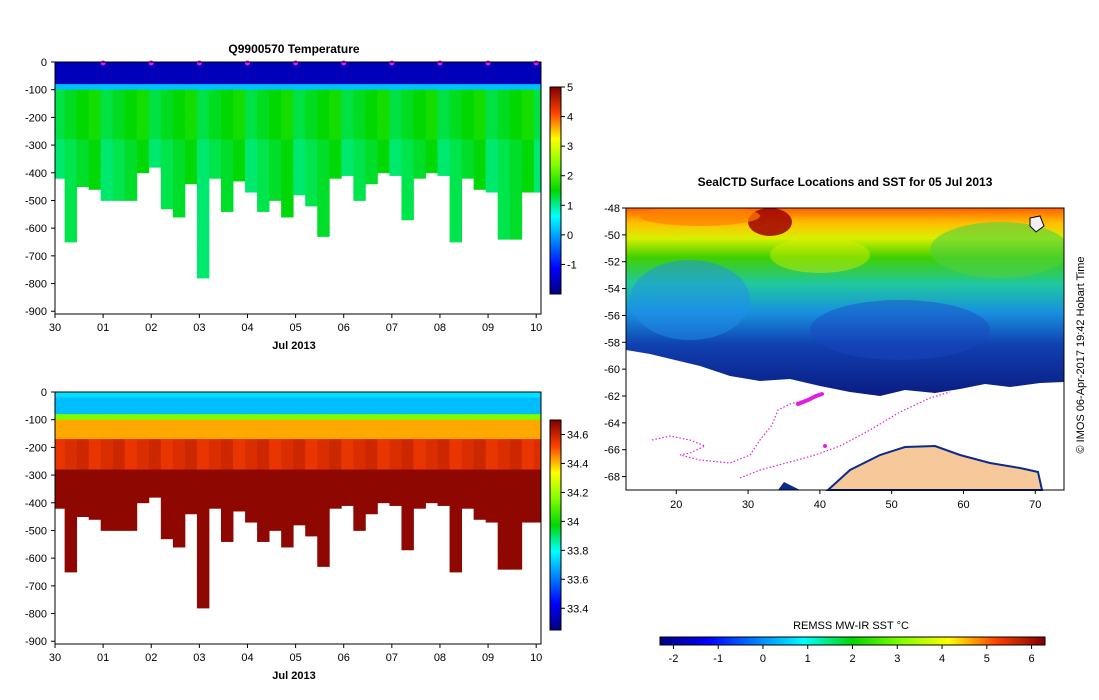  Describe the element at coordinates (247, 63) in the screenshot. I see `surface-marker` at that location.